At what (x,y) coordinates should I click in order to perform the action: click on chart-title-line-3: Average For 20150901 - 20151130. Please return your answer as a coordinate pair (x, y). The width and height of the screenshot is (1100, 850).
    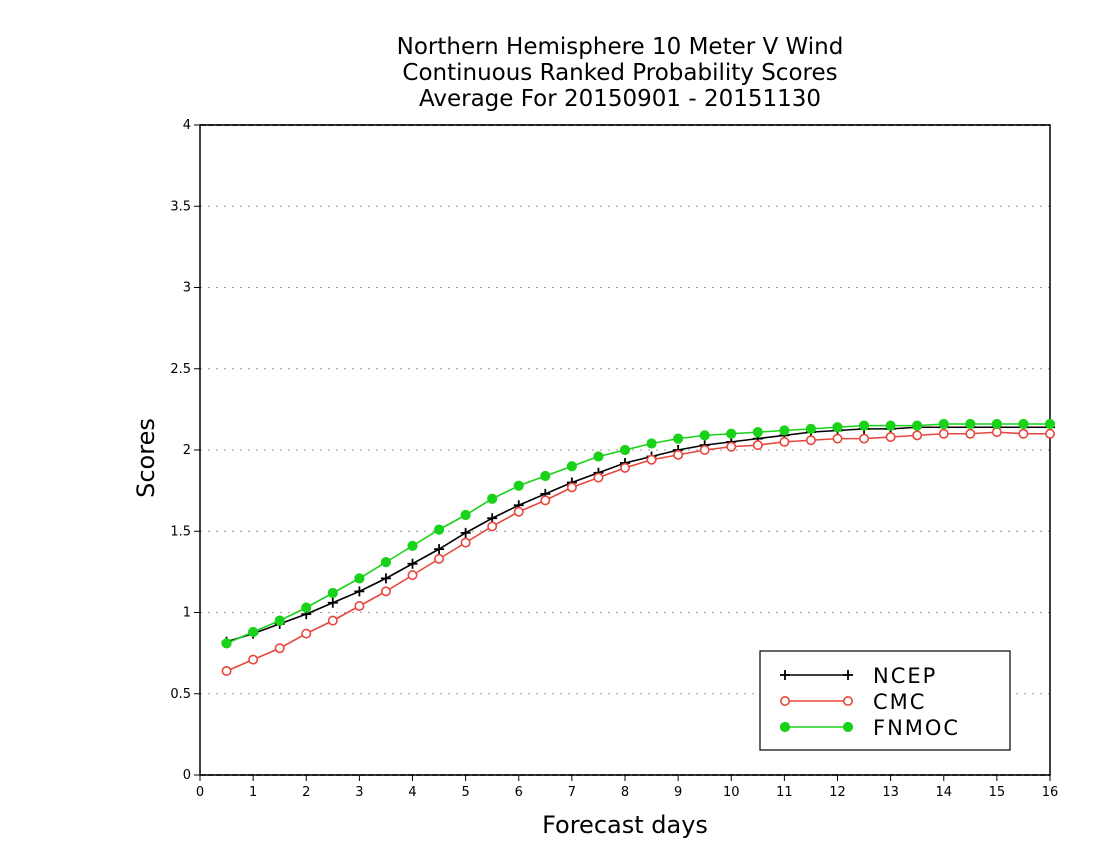
    Looking at the image, I should click on (620, 99).